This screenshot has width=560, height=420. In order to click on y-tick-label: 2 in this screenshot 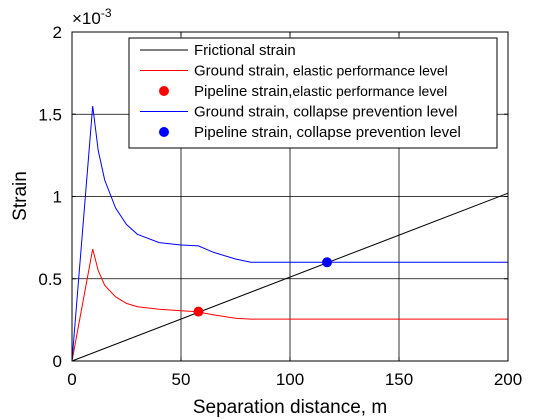, I will do `click(57, 32)`.